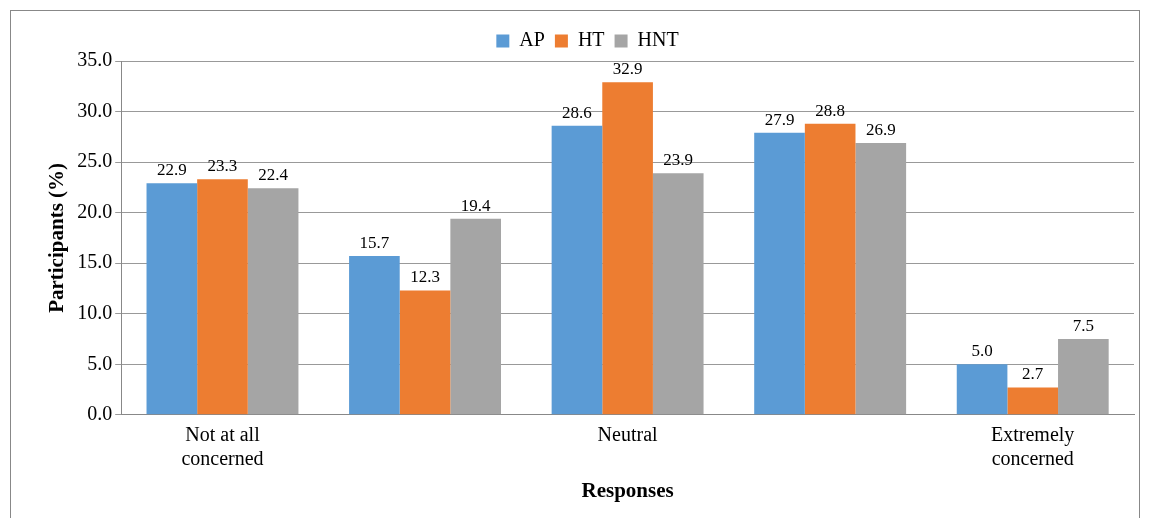 This screenshot has width=1149, height=518. Describe the element at coordinates (1033, 374) in the screenshot. I see `data-label: 2.7` at that location.